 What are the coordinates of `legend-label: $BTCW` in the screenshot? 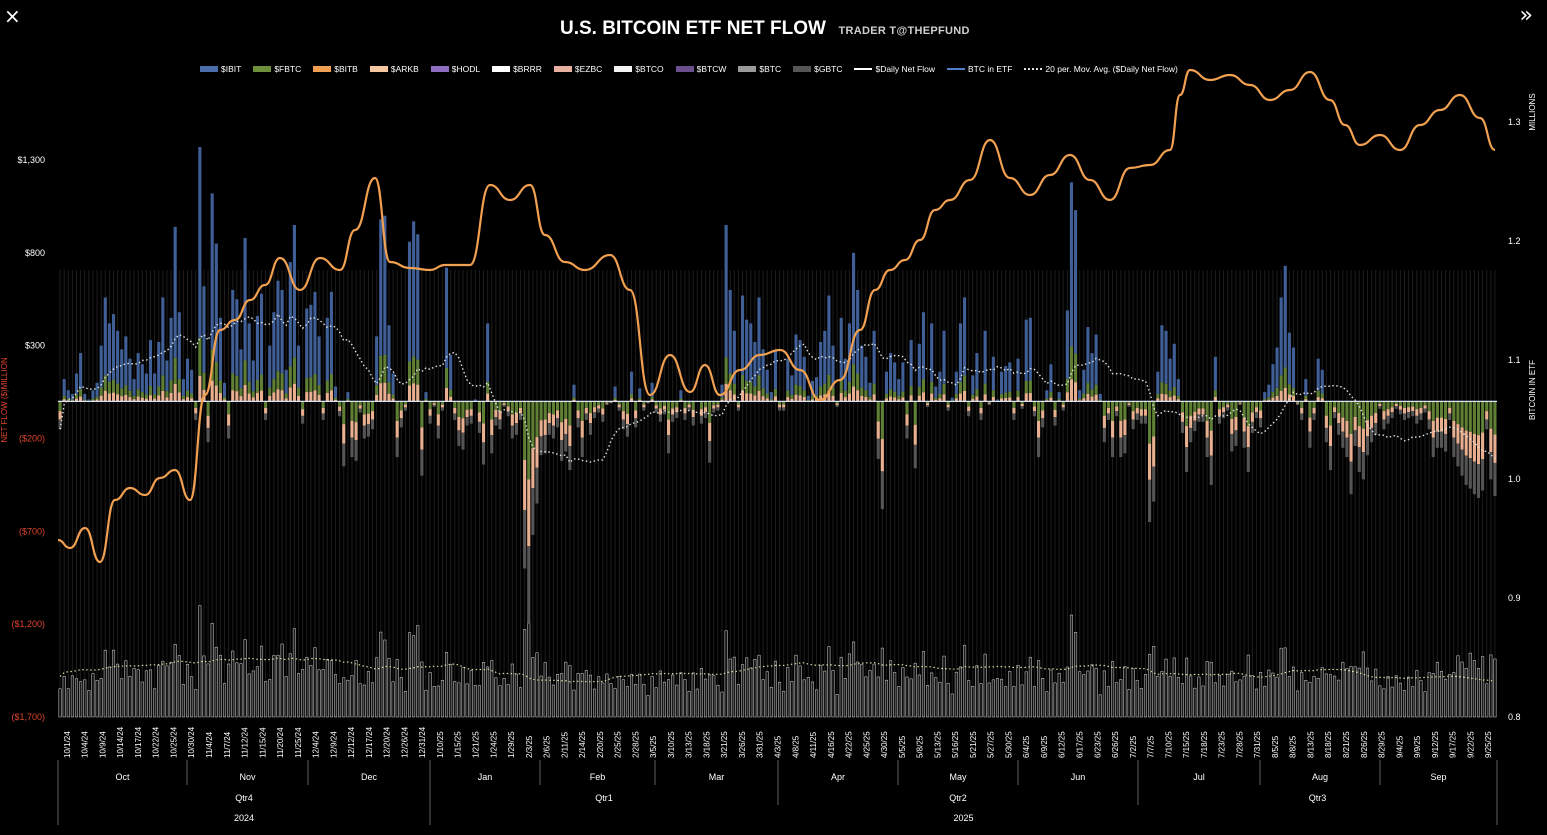 It's located at (711, 69).